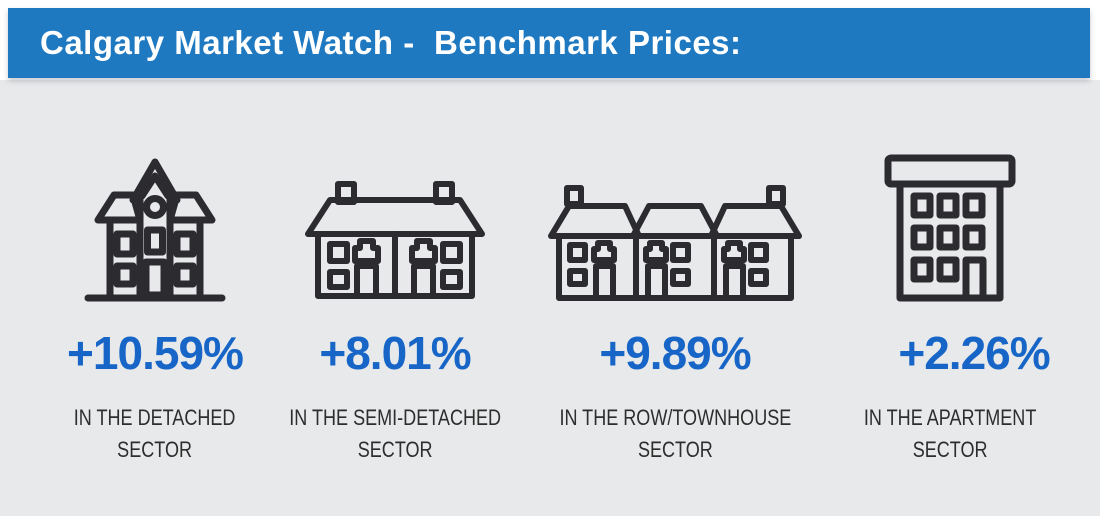 The width and height of the screenshot is (1100, 516). What do you see at coordinates (675, 353) in the screenshot?
I see `percent-change-row-townhouse: +9.89%` at bounding box center [675, 353].